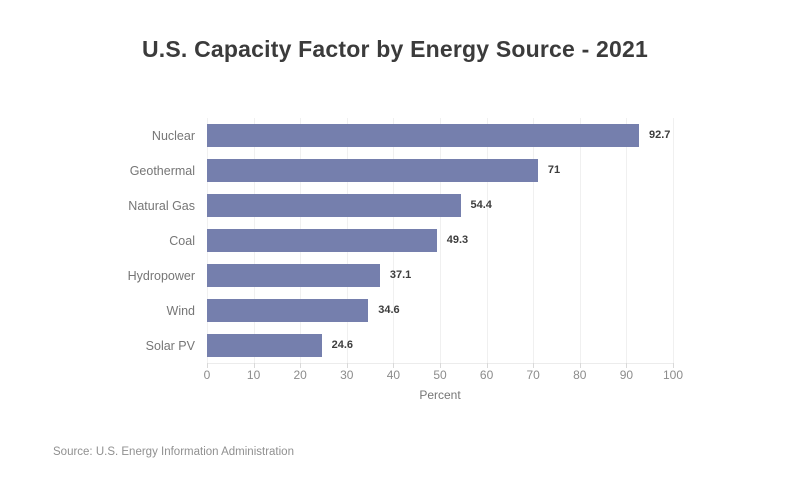 This screenshot has width=800, height=480. I want to click on category-label: Wind, so click(180, 310).